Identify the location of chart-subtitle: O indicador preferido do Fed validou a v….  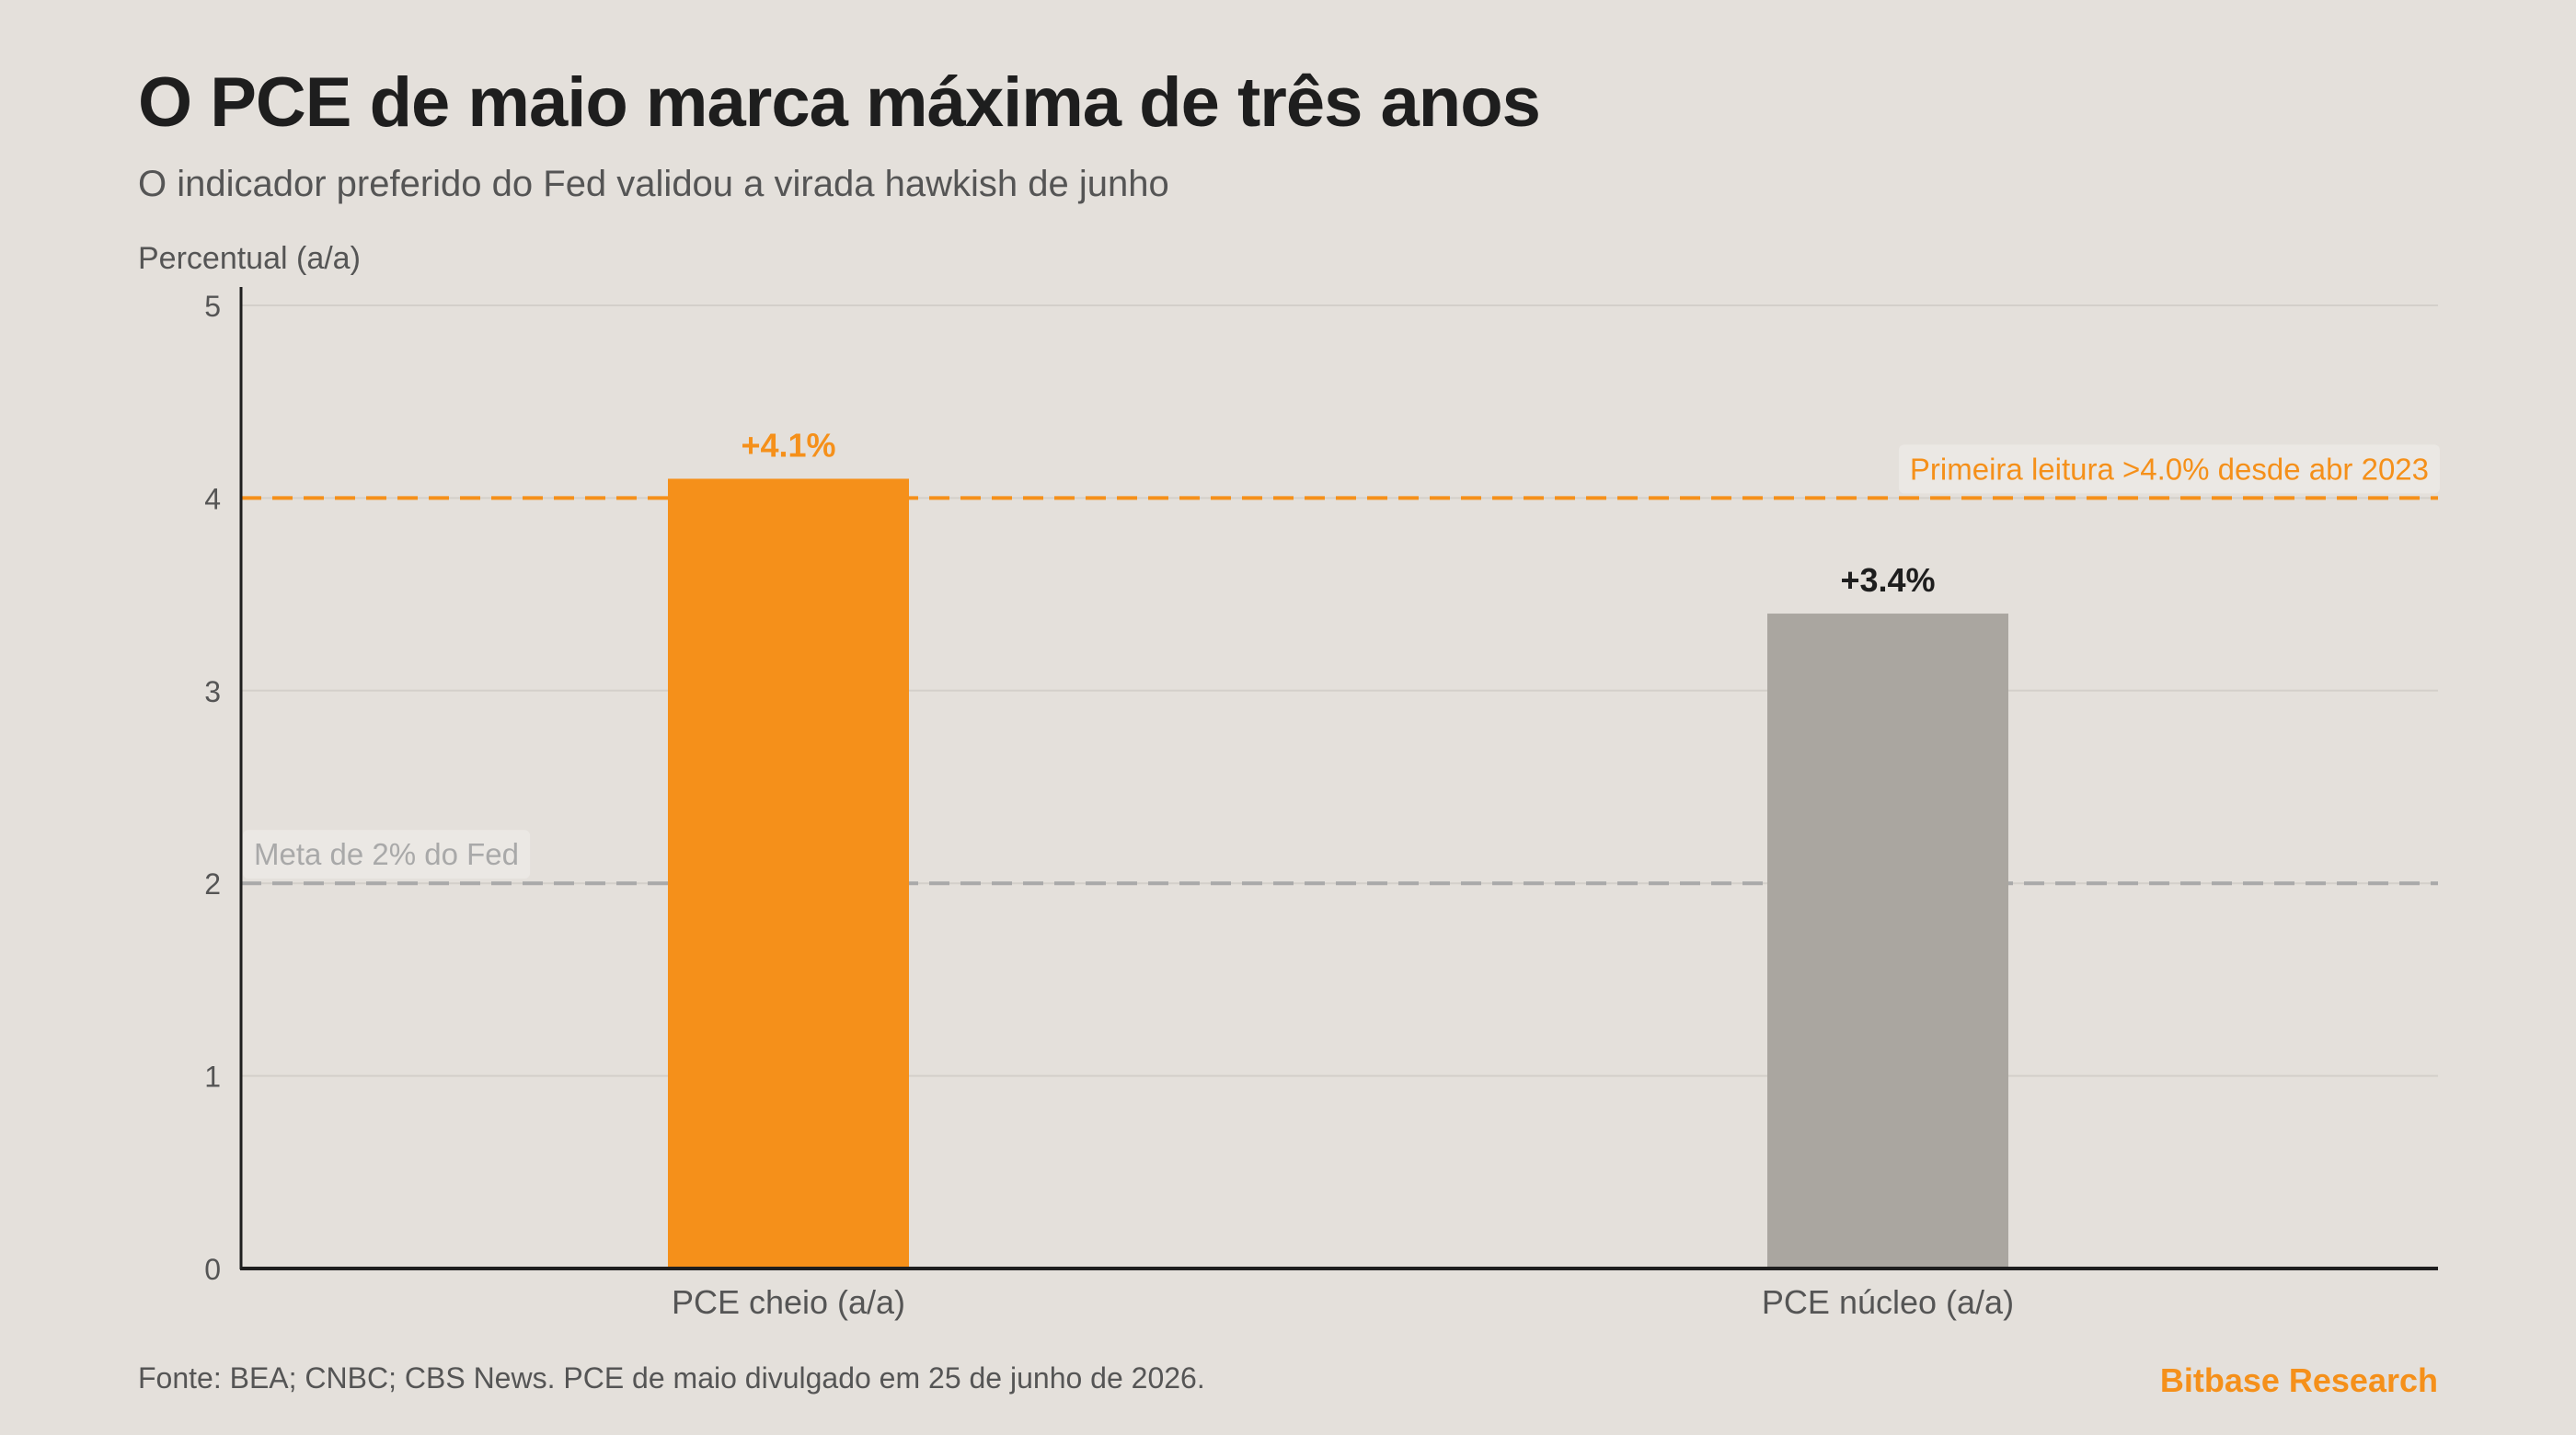
(653, 184).